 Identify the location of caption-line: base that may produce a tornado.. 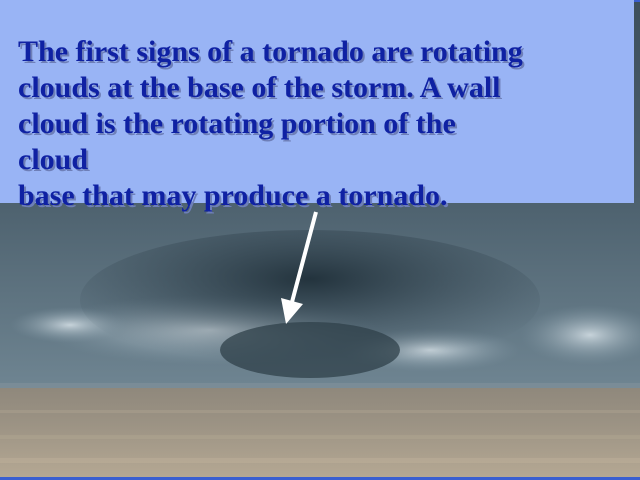
(233, 195).